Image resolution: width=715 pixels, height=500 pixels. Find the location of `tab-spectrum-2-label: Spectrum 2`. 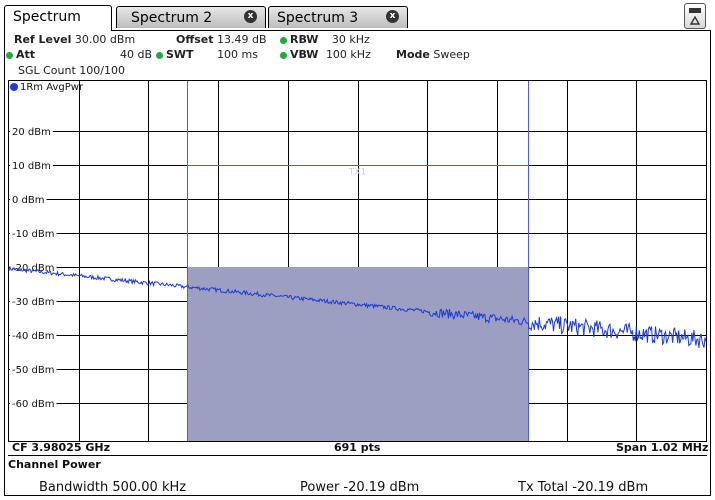

tab-spectrum-2-label: Spectrum 2 is located at coordinates (172, 18).